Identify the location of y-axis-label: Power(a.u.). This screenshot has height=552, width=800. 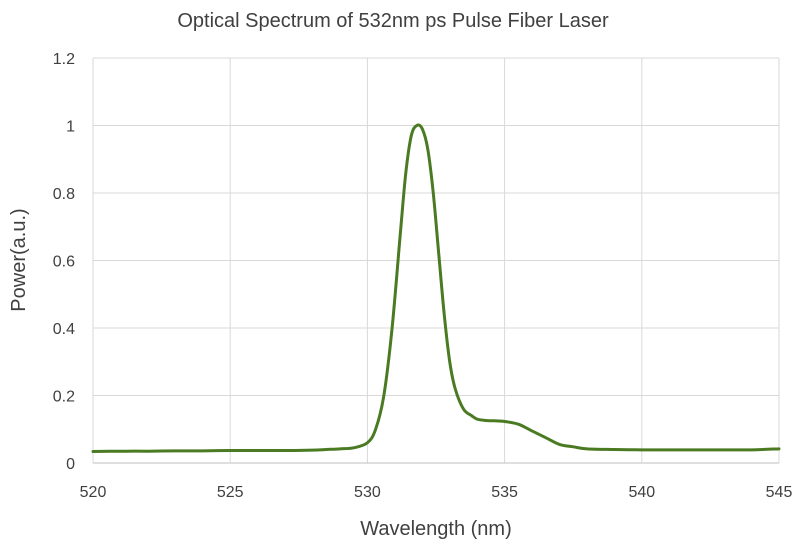
(19, 259).